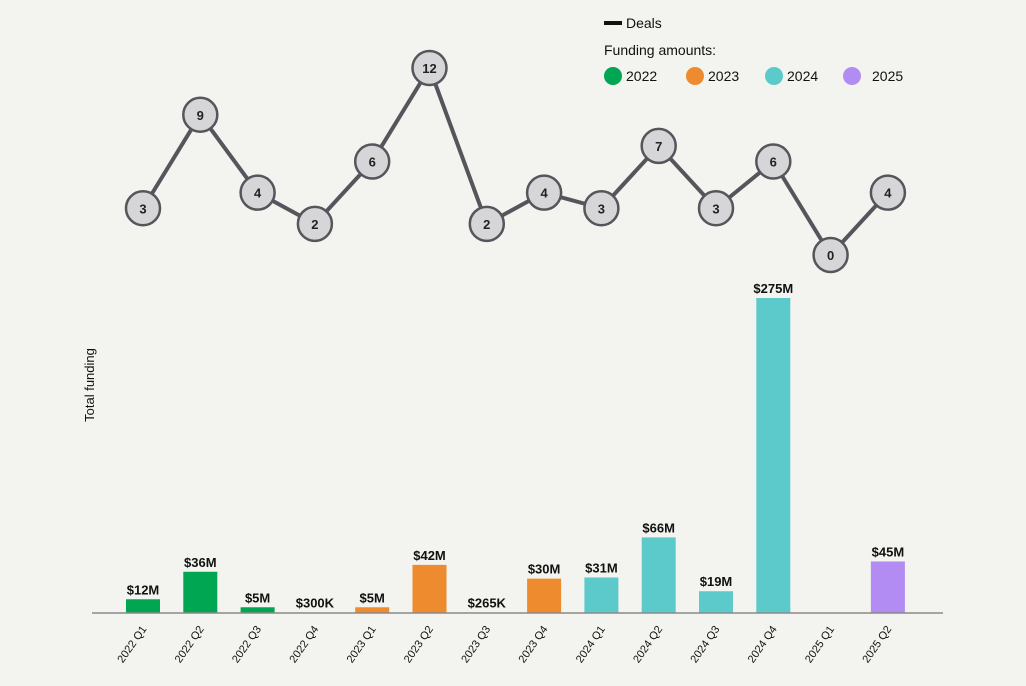 The width and height of the screenshot is (1026, 686). I want to click on bar-2022-Q2, so click(200, 592).